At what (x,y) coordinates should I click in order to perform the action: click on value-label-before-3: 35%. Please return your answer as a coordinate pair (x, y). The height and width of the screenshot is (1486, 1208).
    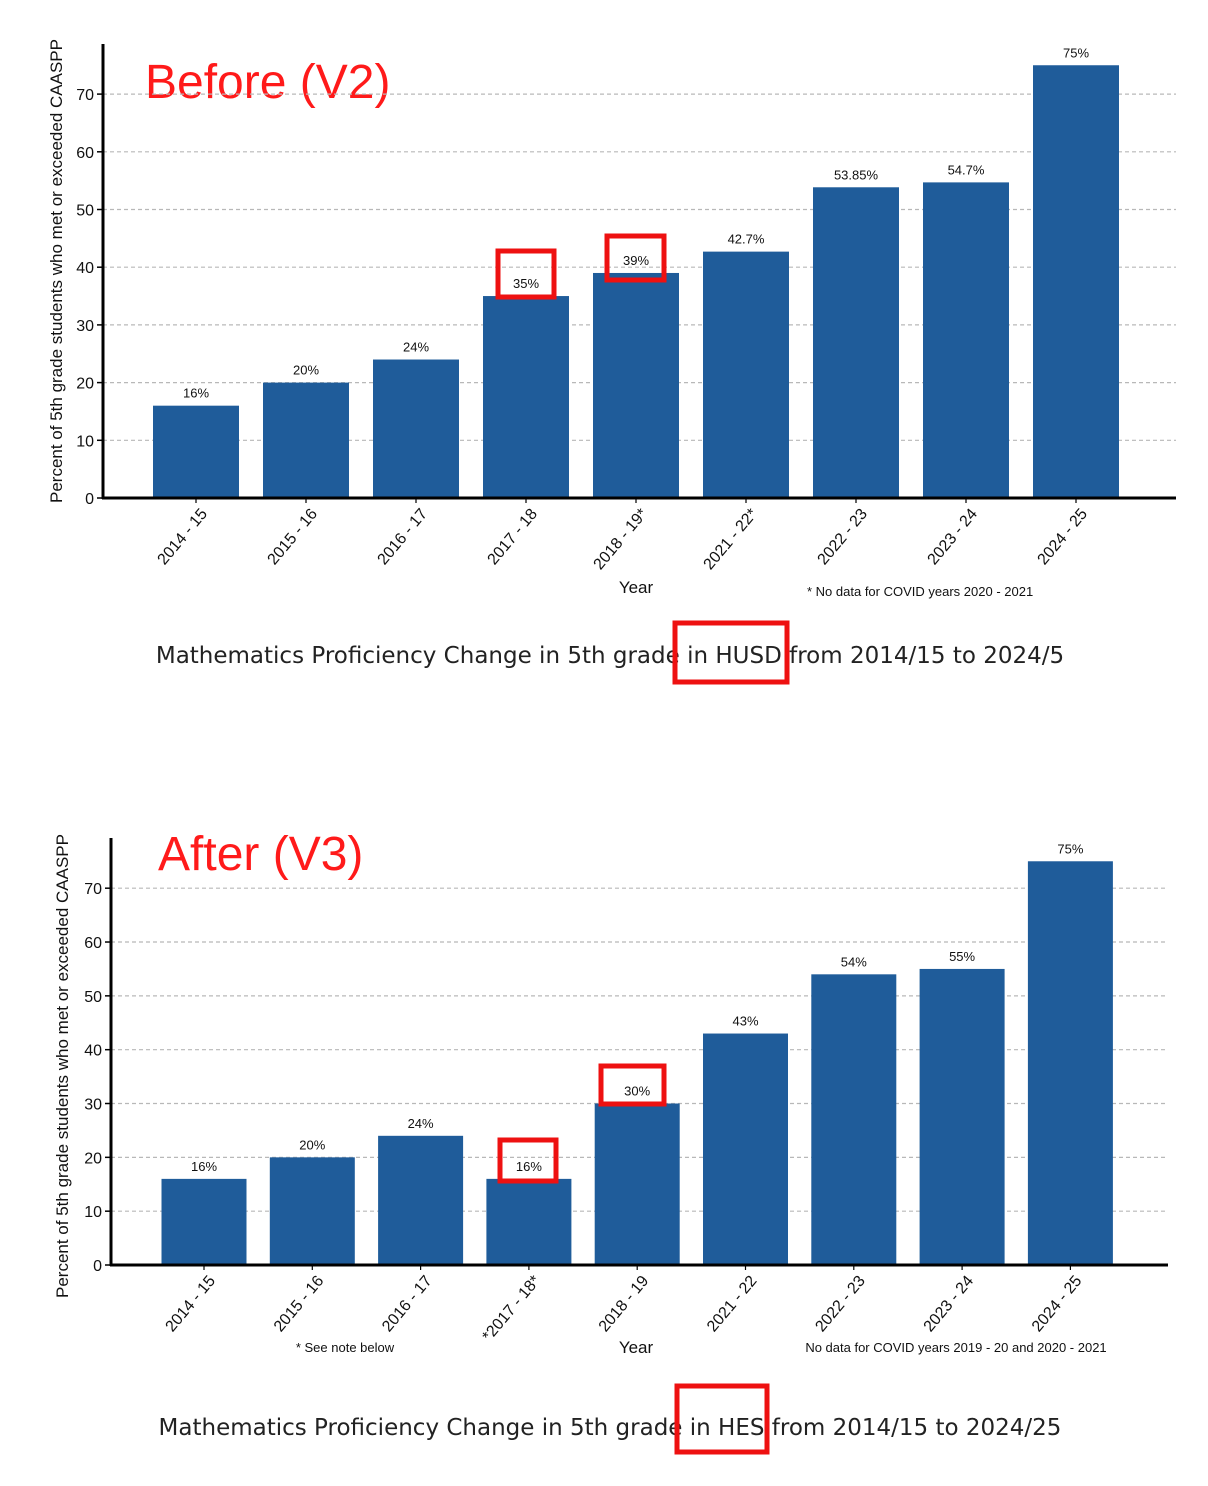
    Looking at the image, I should click on (526, 283).